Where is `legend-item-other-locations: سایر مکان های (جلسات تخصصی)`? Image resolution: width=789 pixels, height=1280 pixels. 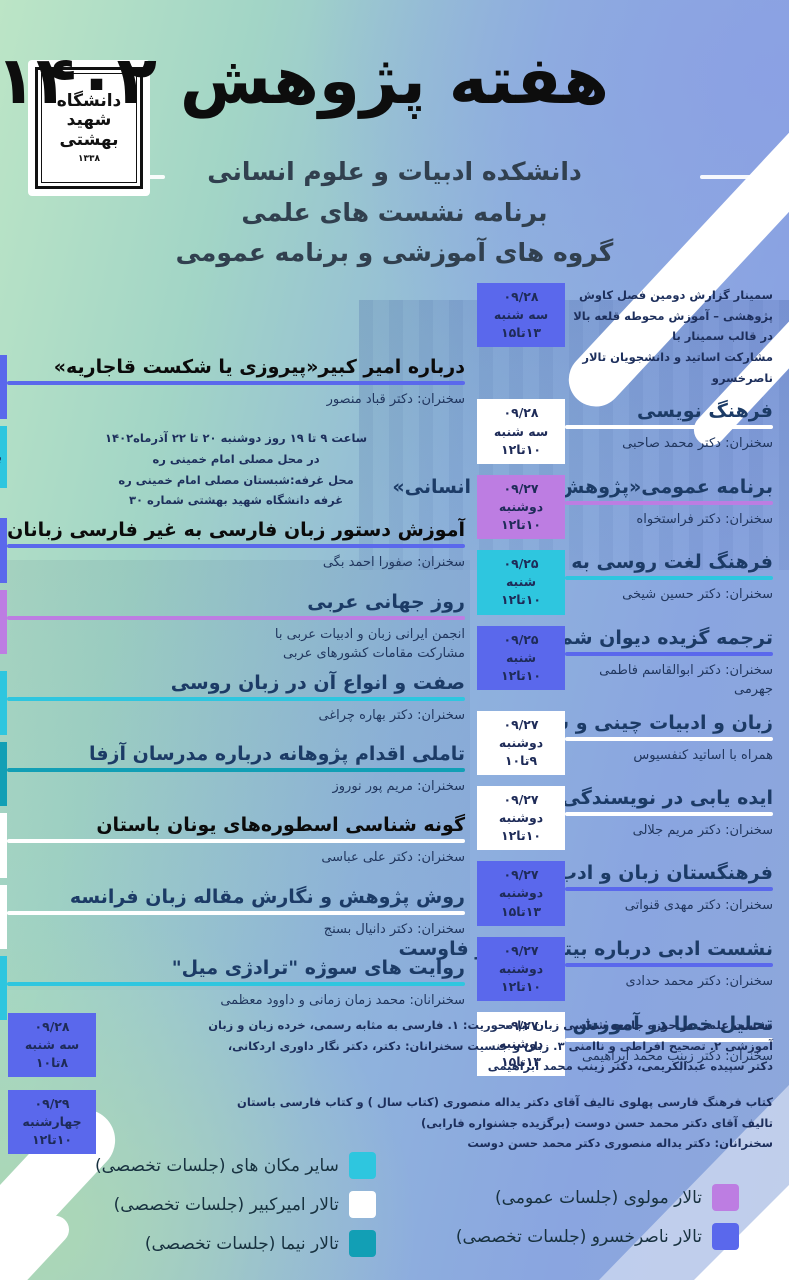
legend-item-other-locations: سایر مکان های (جلسات تخصصی) is located at coordinates (235, 1165).